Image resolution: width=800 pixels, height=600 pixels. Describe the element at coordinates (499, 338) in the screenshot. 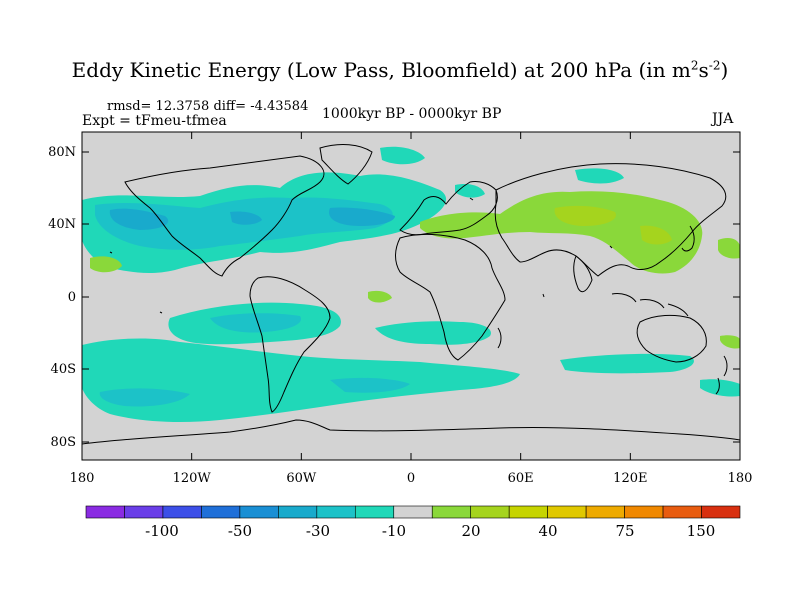

I see `coast-madagascar` at that location.